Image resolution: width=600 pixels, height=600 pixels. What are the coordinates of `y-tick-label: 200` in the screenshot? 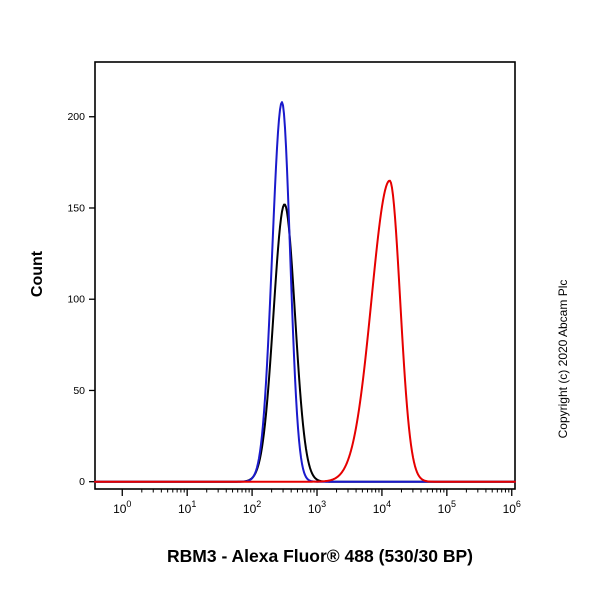 It's located at (76, 117).